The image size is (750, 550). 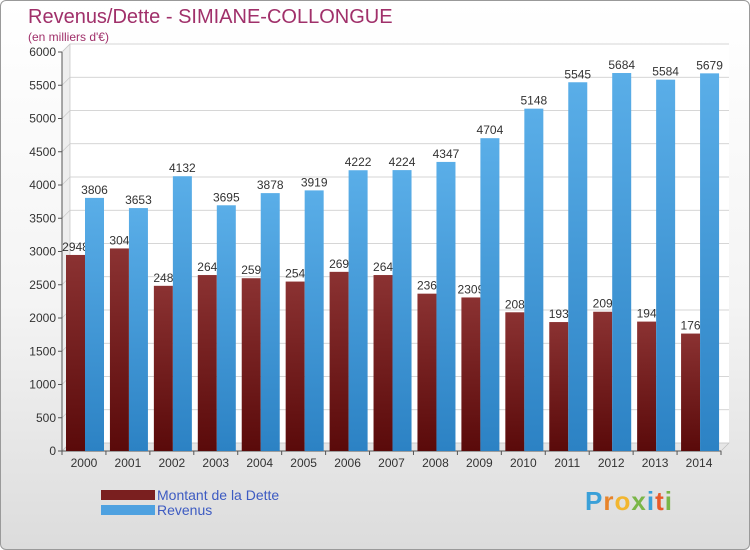 What do you see at coordinates (314, 182) in the screenshot?
I see `data-label-revenus: 3919` at bounding box center [314, 182].